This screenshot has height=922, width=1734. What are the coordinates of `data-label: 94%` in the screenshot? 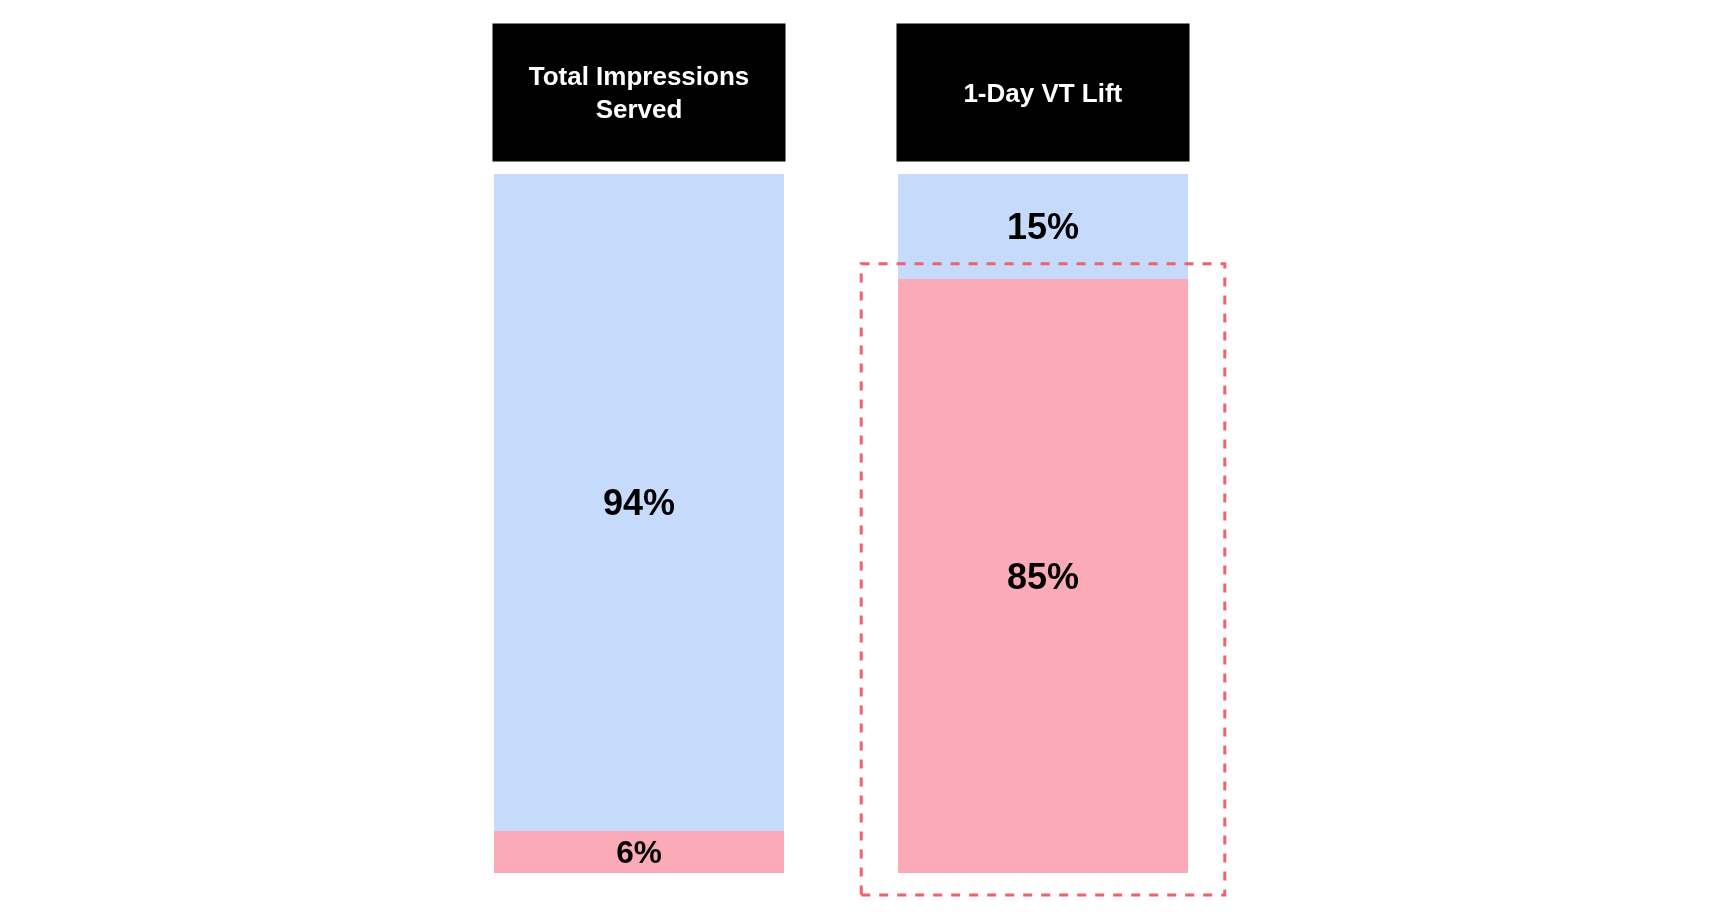 It's located at (639, 502).